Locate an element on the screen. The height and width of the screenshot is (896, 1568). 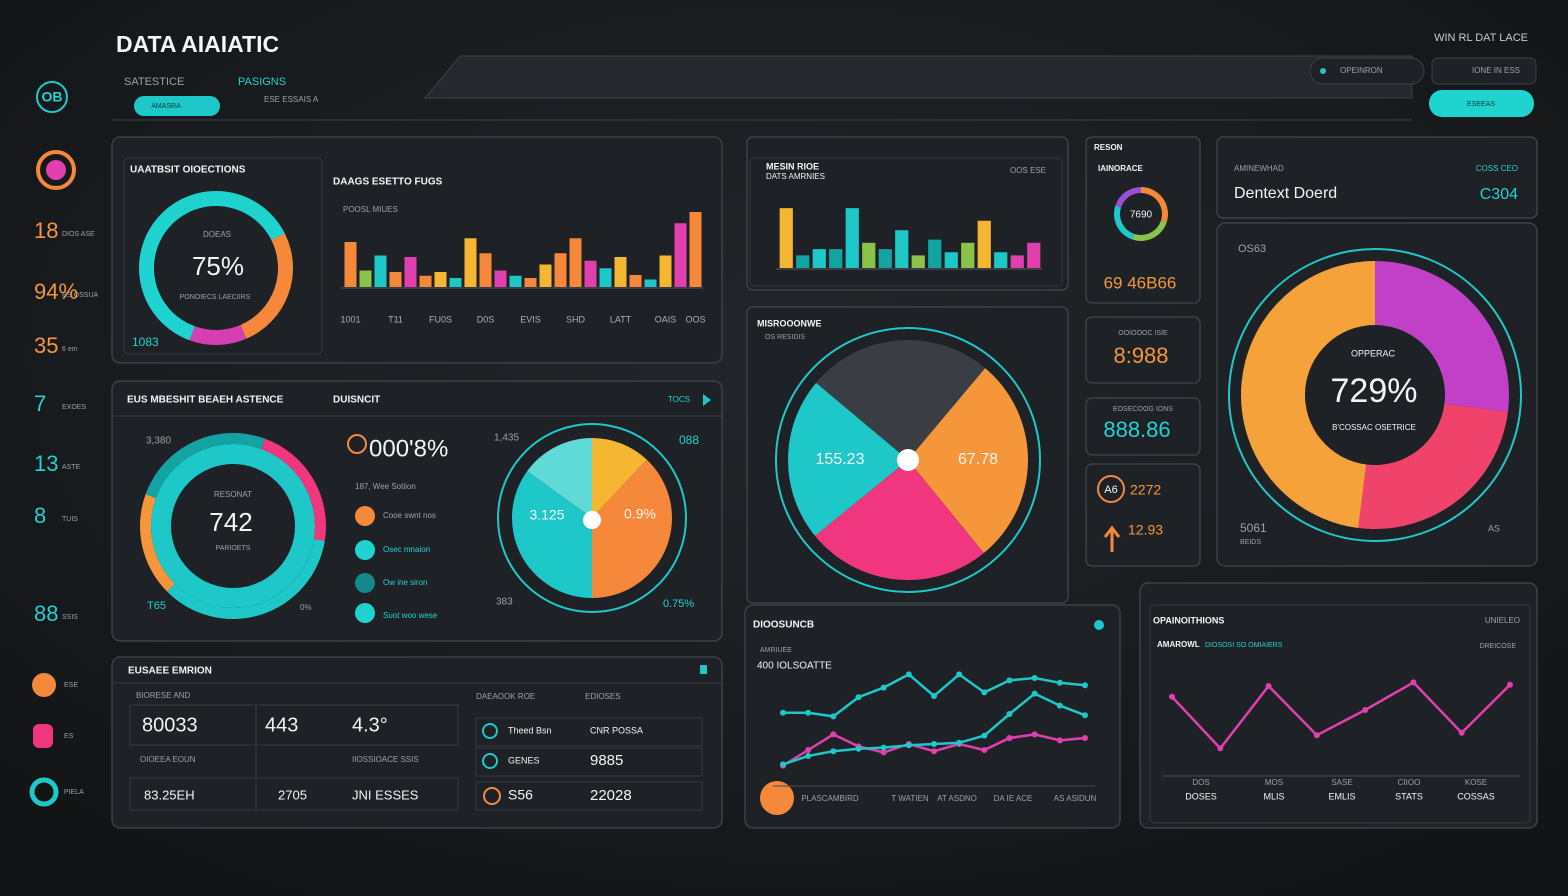
x-tick-label: T11 is located at coordinates (395, 319).